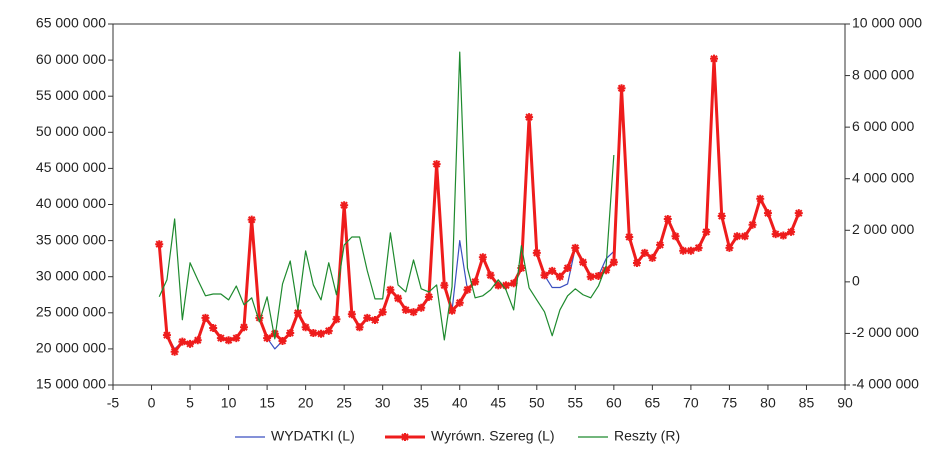 The width and height of the screenshot is (949, 451). Describe the element at coordinates (71, 95) in the screenshot. I see `y-tick-label: 55 000 000` at that location.